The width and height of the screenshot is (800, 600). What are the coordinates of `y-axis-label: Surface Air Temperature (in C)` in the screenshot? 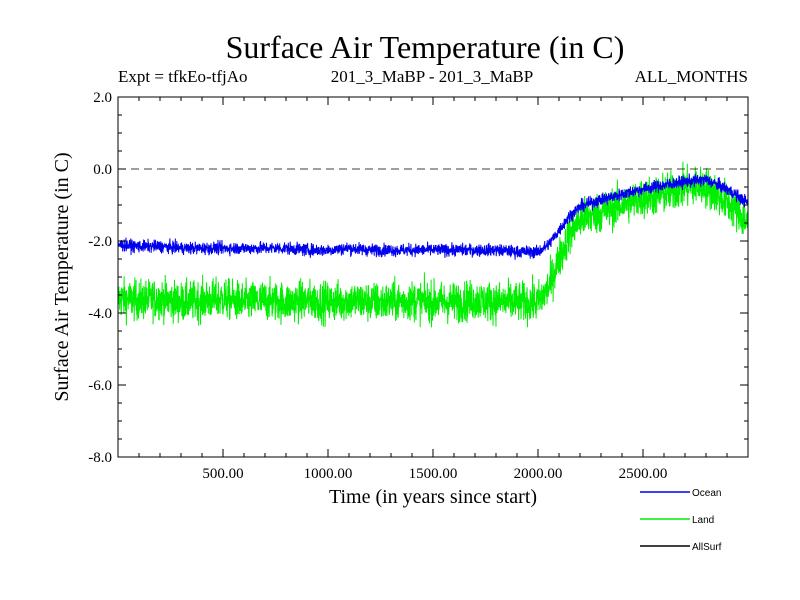 It's located at (62, 276).